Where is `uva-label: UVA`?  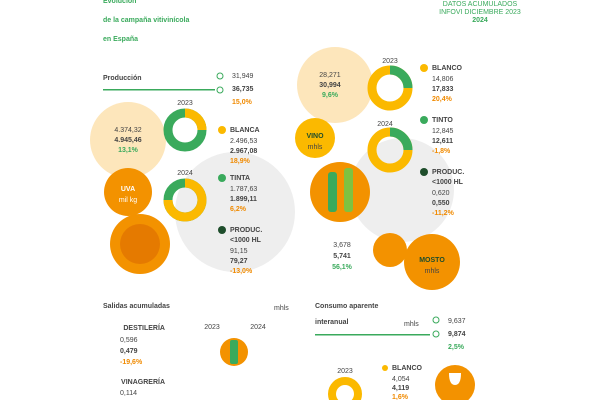 uva-label: UVA is located at coordinates (128, 189).